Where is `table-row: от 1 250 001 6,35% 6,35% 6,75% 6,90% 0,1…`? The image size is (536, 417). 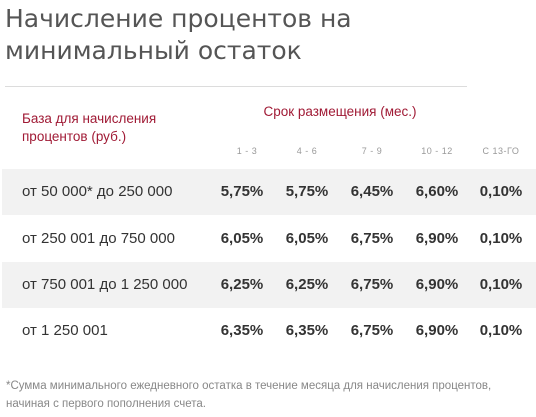
table-row: от 1 250 001 6,35% 6,35% 6,75% 6,90% 0,1… is located at coordinates (269, 331).